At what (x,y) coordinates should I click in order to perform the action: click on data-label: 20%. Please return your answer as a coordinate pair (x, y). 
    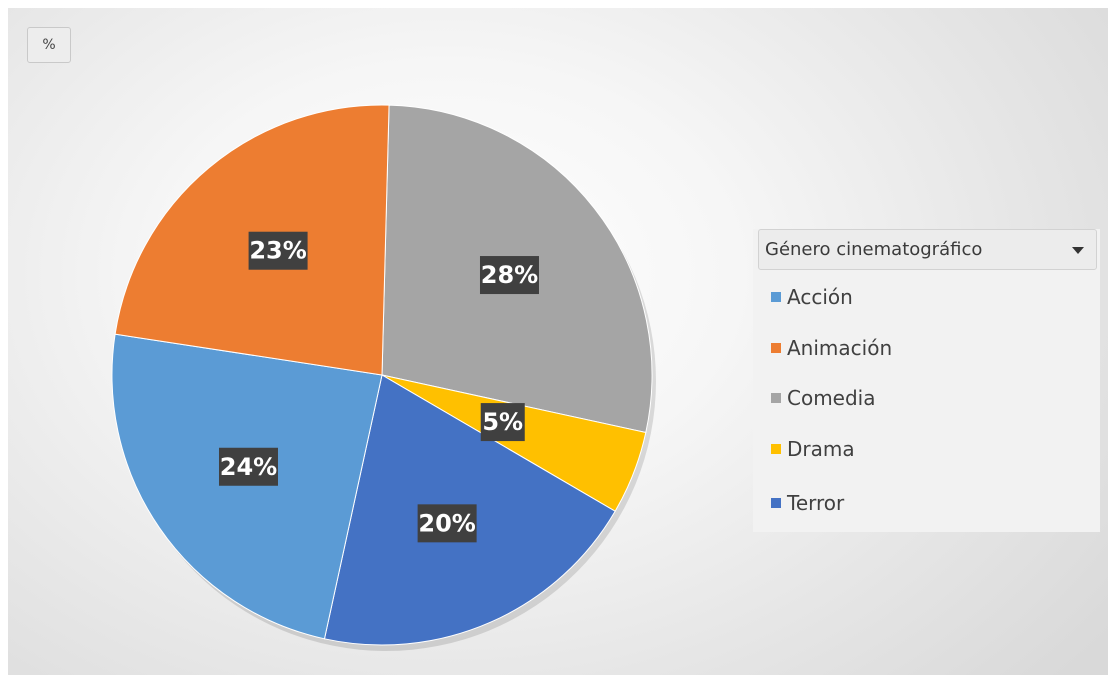
    Looking at the image, I should click on (447, 523).